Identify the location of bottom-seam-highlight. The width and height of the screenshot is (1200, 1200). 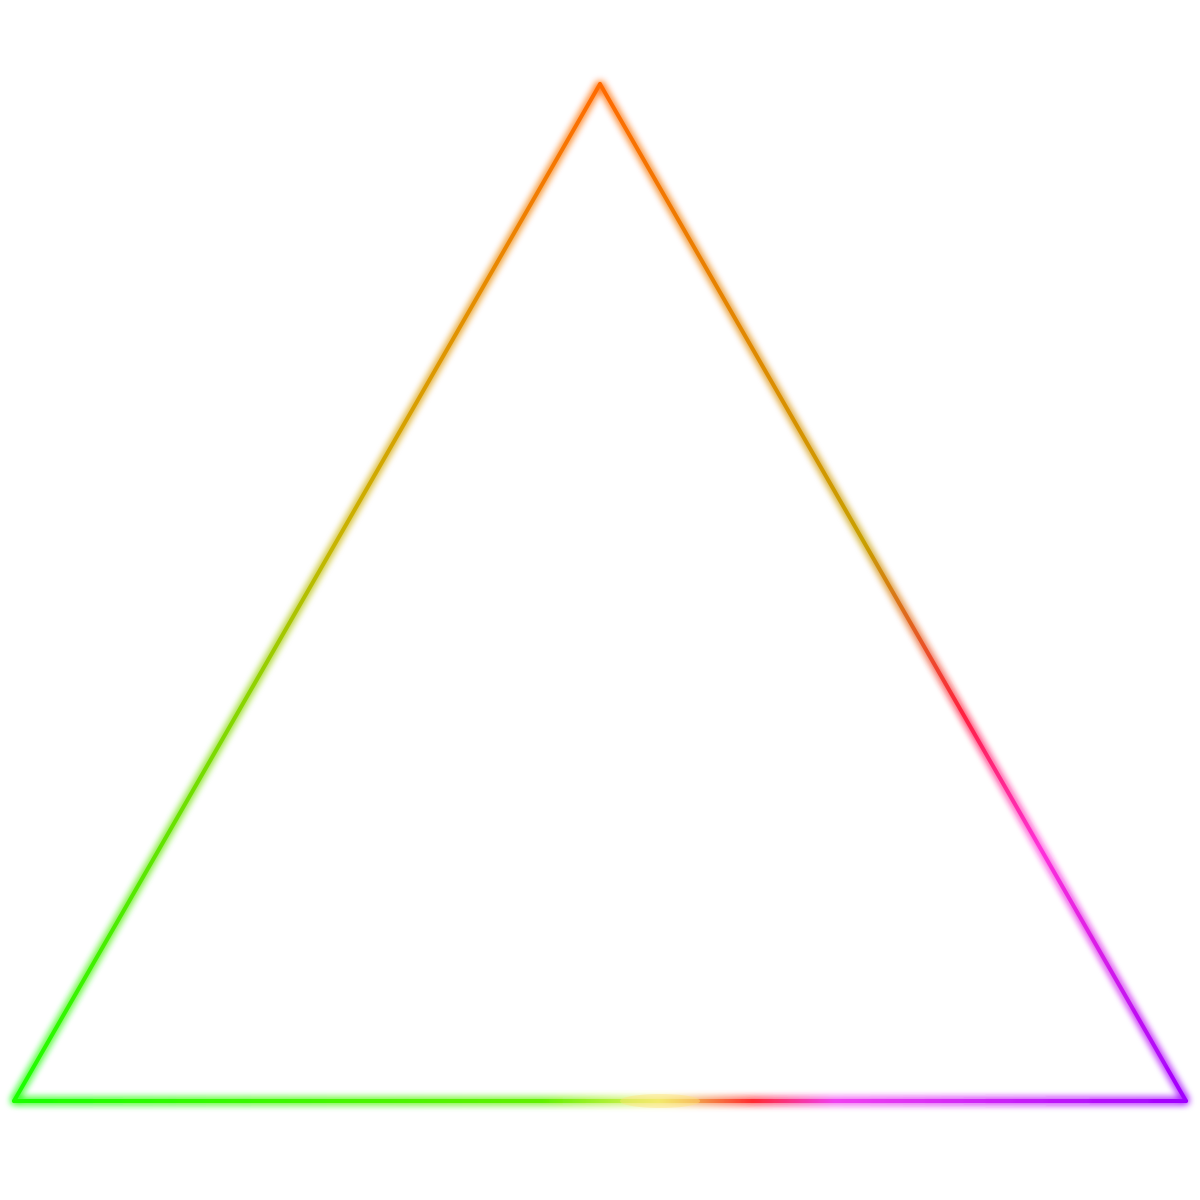
(660, 1101).